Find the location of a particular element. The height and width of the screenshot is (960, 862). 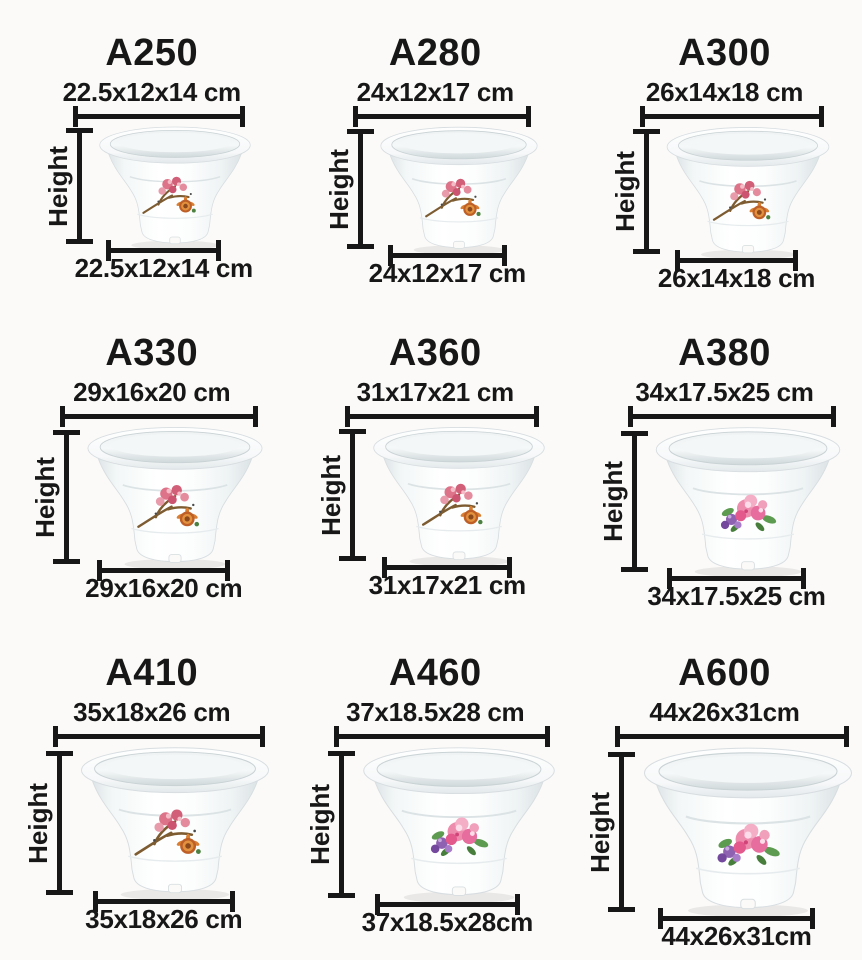

model-label: A300 is located at coordinates (724, 53).